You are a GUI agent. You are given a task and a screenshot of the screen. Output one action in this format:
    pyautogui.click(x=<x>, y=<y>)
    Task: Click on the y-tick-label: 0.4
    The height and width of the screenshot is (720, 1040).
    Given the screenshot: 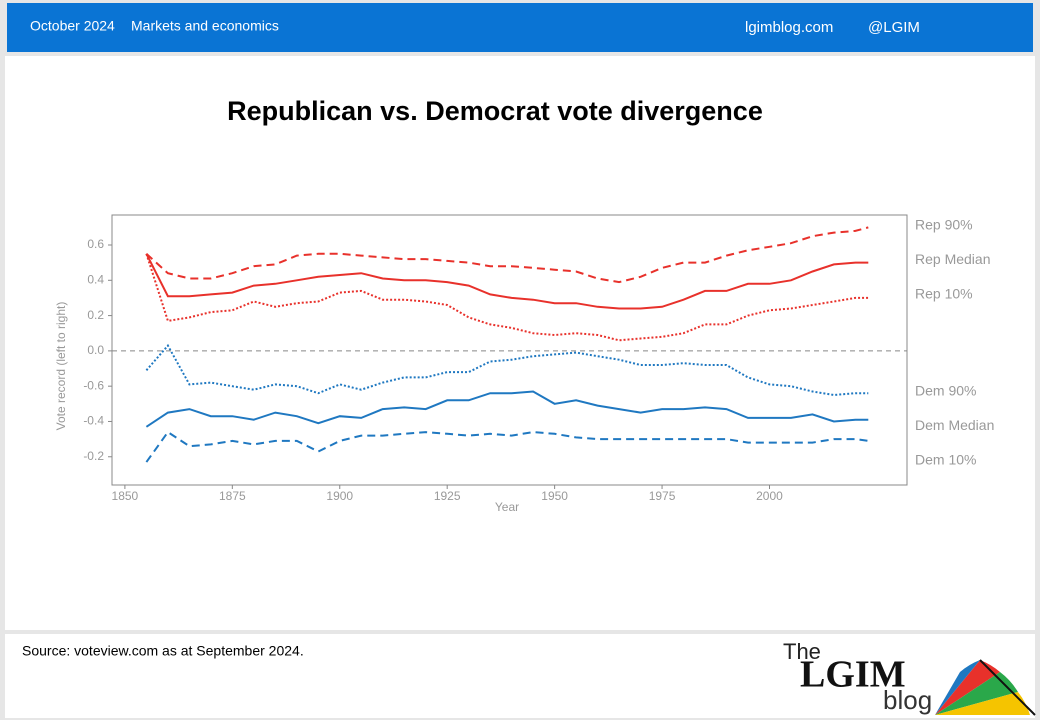 What is the action you would take?
    pyautogui.click(x=95, y=279)
    